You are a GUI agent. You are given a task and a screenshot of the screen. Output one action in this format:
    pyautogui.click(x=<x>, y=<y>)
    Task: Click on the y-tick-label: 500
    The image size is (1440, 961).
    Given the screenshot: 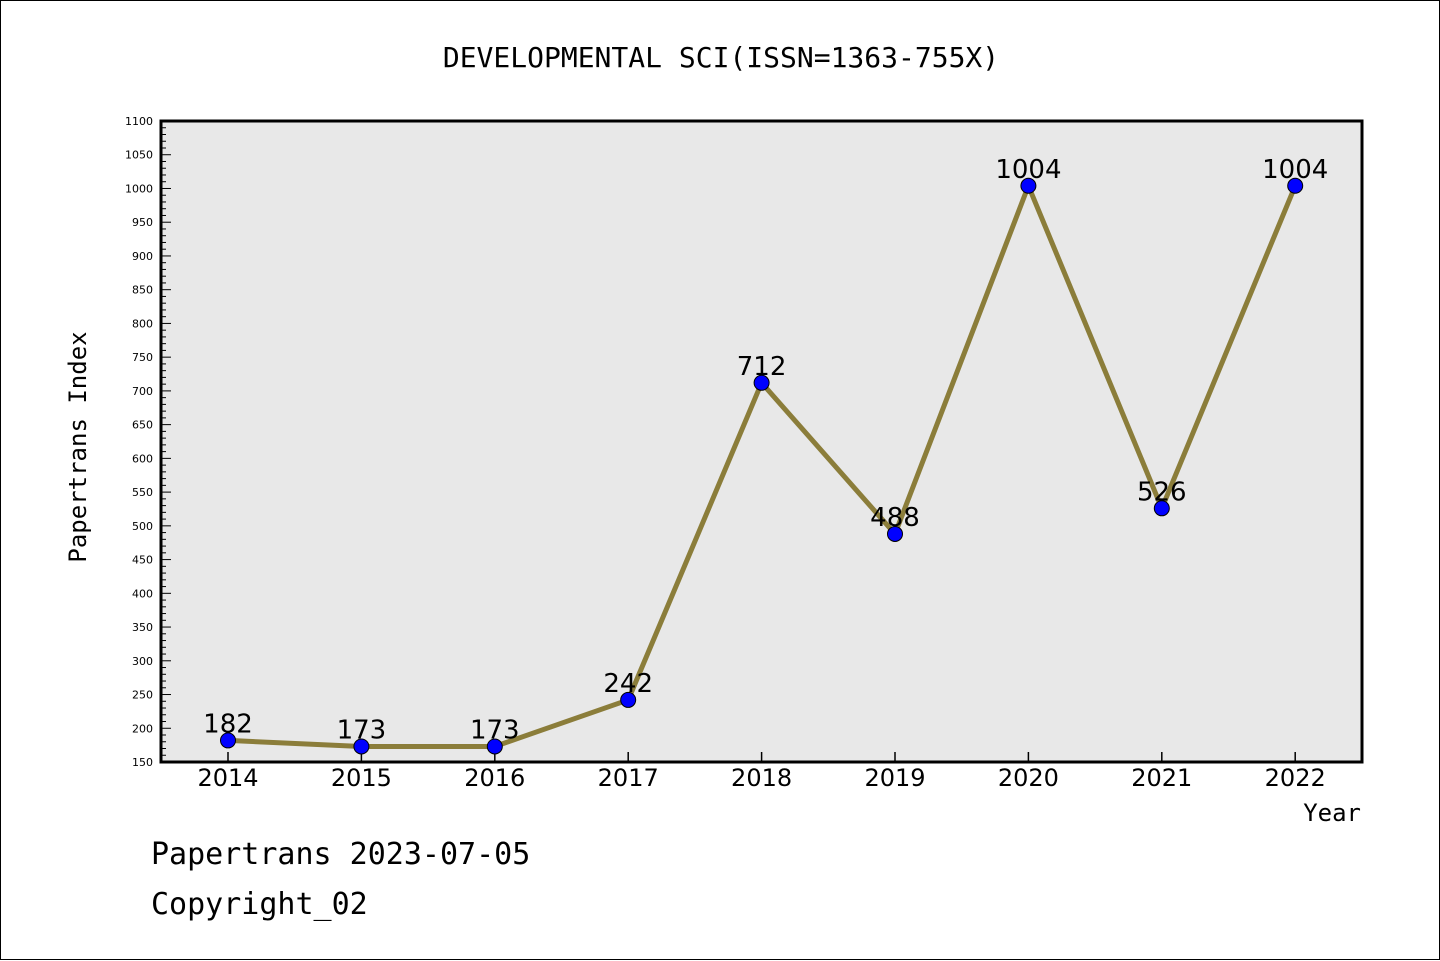 What is the action you would take?
    pyautogui.click(x=142, y=526)
    